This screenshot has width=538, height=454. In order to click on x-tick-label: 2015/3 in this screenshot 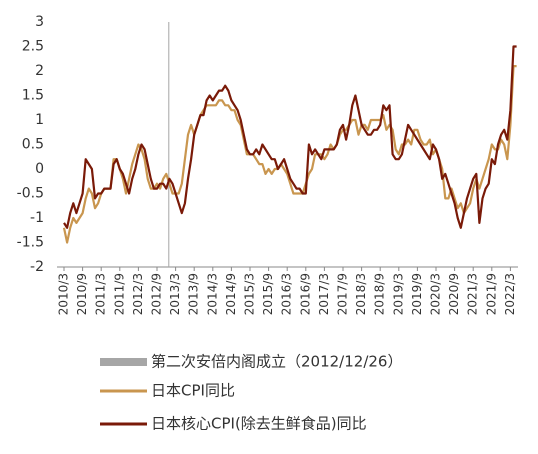, I will do `click(250, 294)`.